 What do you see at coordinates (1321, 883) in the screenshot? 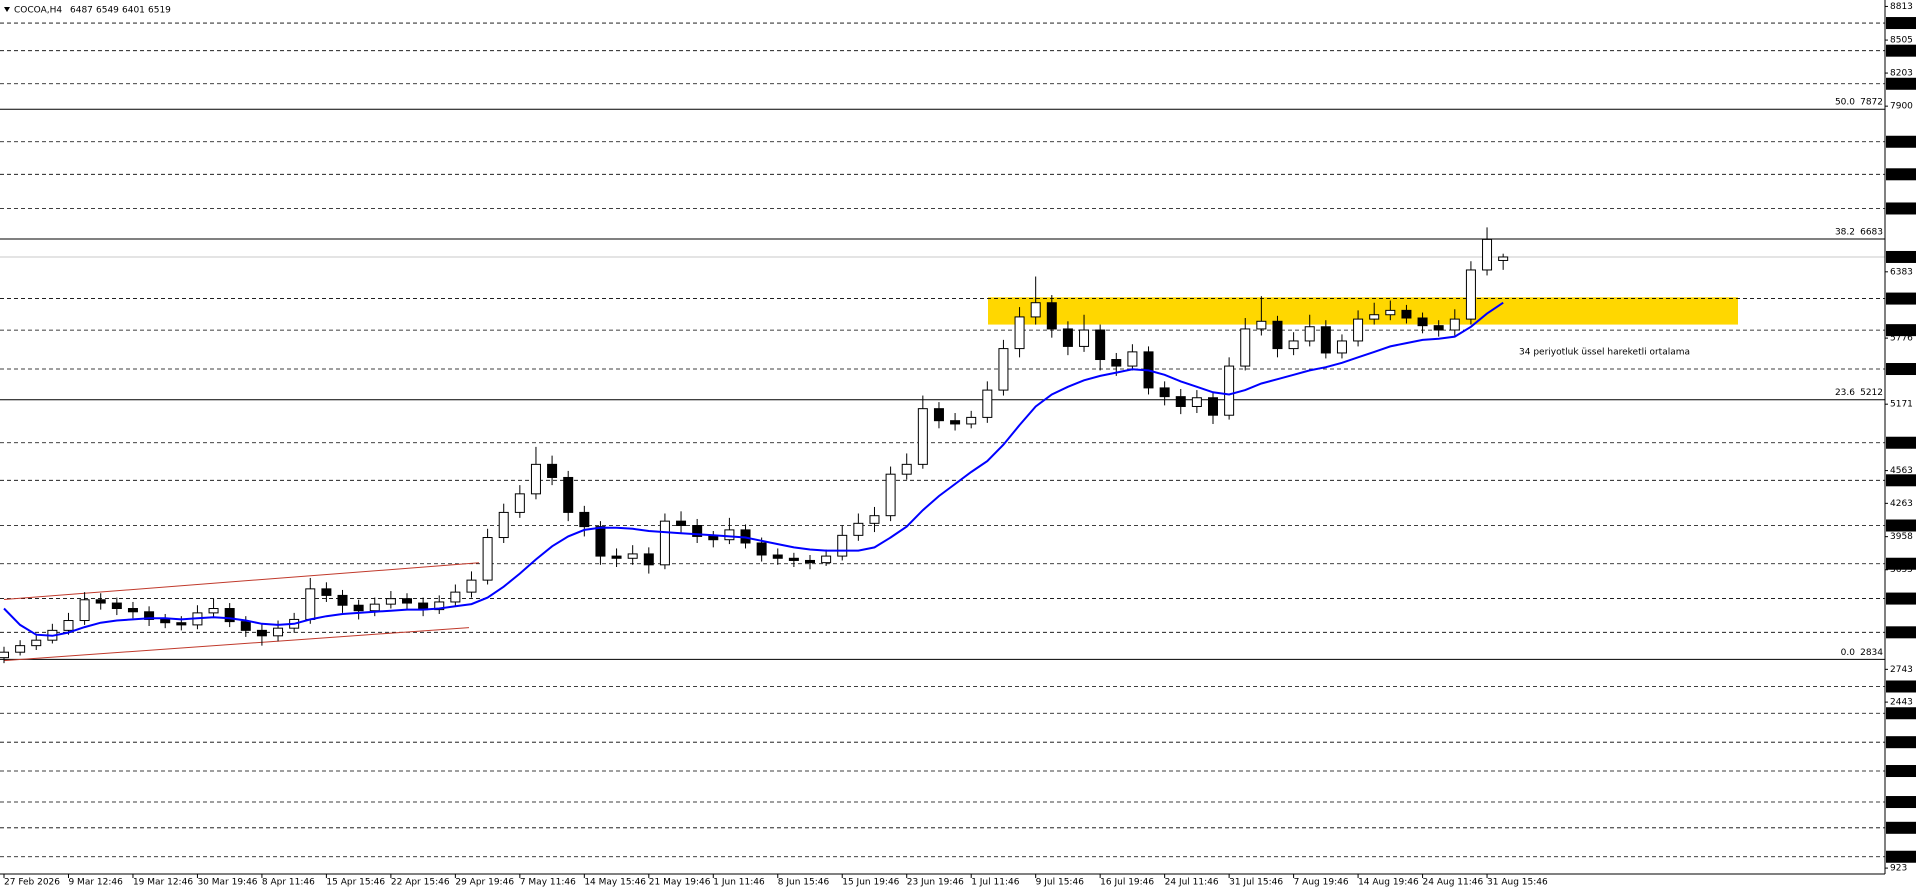
I see `x-tick-label: 7 Aug 19:46` at bounding box center [1321, 883].